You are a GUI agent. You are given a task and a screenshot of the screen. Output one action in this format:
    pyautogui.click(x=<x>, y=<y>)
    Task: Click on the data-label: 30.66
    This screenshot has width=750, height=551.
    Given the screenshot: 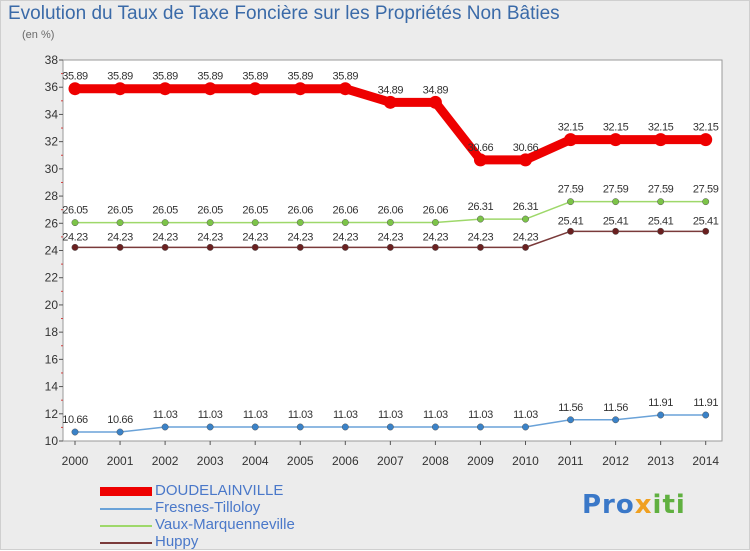 What is the action you would take?
    pyautogui.click(x=526, y=148)
    